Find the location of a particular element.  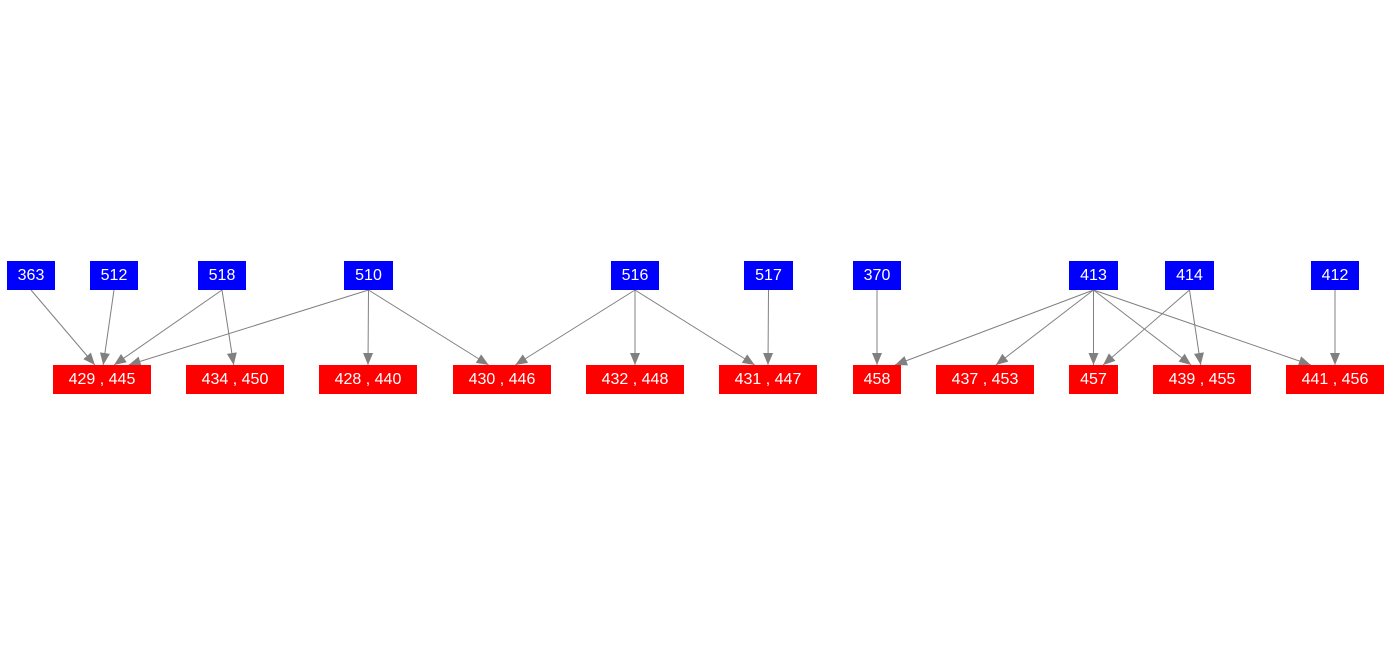

edge-s363-t429 is located at coordinates (63, 327).